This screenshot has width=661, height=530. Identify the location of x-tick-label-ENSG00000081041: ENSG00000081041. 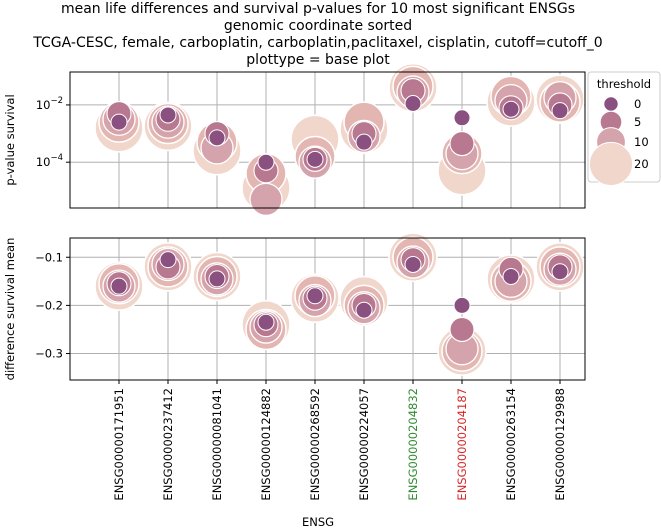
(217, 444).